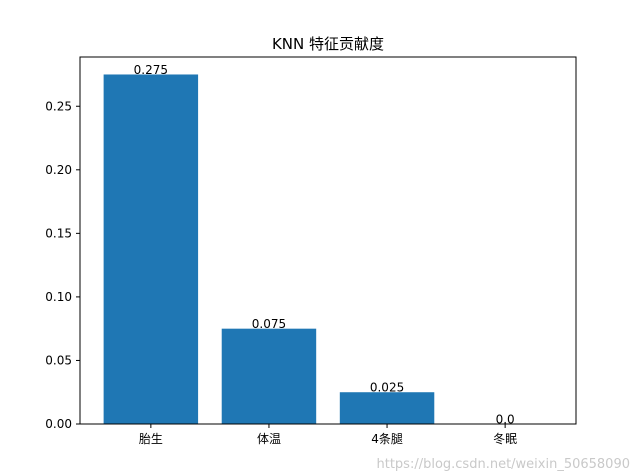 The height and width of the screenshot is (476, 640). Describe the element at coordinates (269, 439) in the screenshot. I see `x-tick-label-1: 体温` at that location.